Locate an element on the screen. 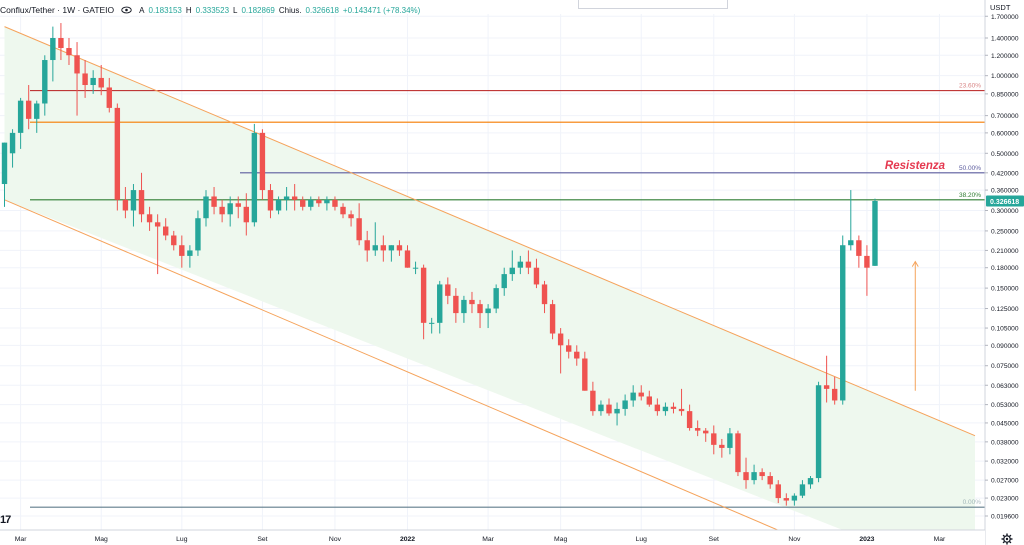  y-tick-label: 0.053000 is located at coordinates (1005, 405).